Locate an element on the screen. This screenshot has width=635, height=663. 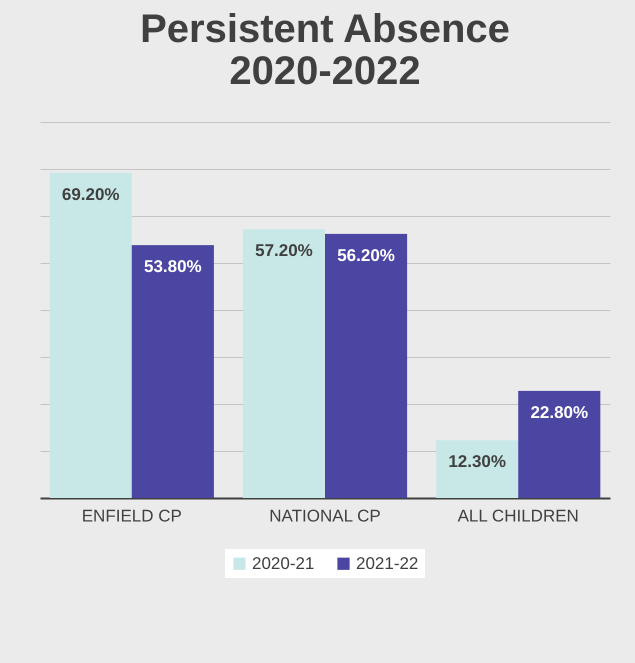
data-label: 22.80% is located at coordinates (559, 412).